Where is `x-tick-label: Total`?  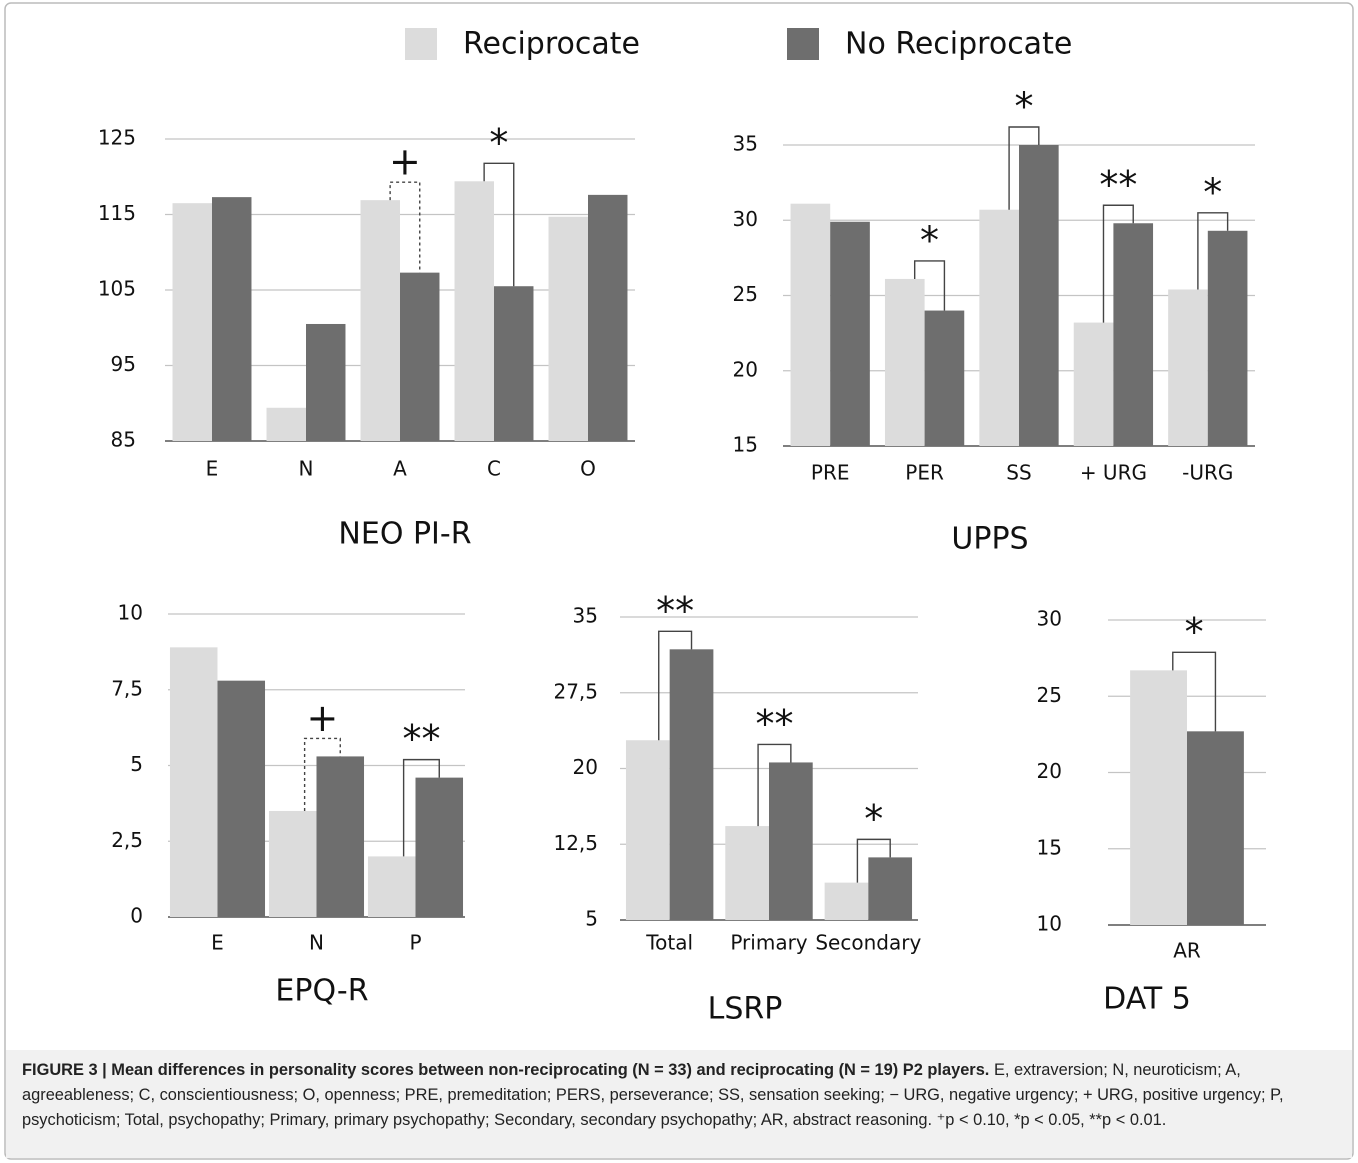 x-tick-label: Total is located at coordinates (669, 943).